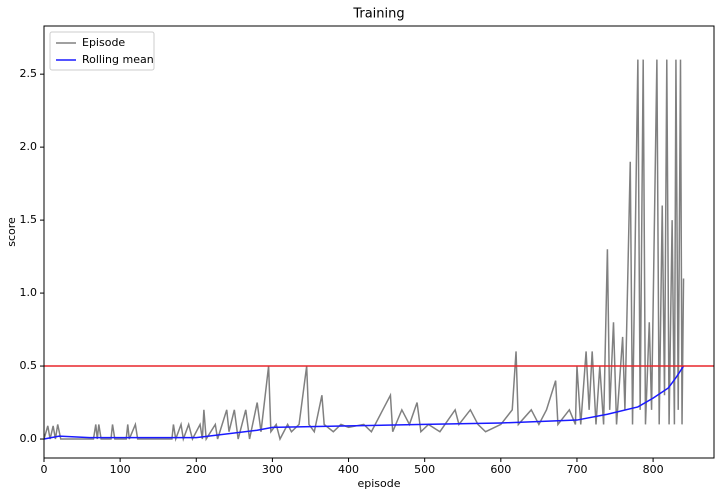  Describe the element at coordinates (500, 469) in the screenshot. I see `x-tick-label: 600` at that location.